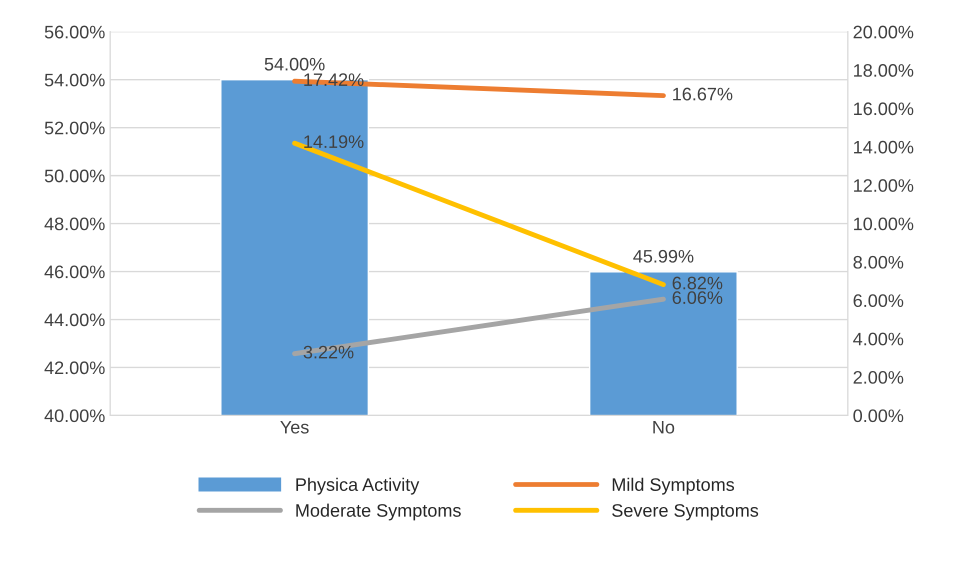 Image resolution: width=958 pixels, height=577 pixels. Describe the element at coordinates (74, 367) in the screenshot. I see `y-tick-label: 42.00%` at that location.